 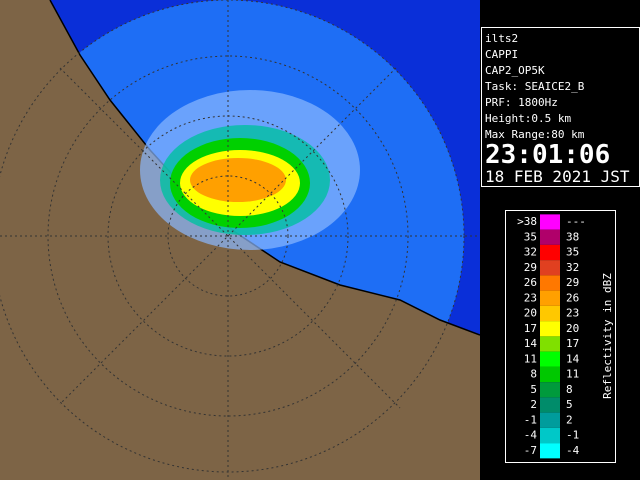 I want to click on legend-low: -4, so click(x=531, y=435).